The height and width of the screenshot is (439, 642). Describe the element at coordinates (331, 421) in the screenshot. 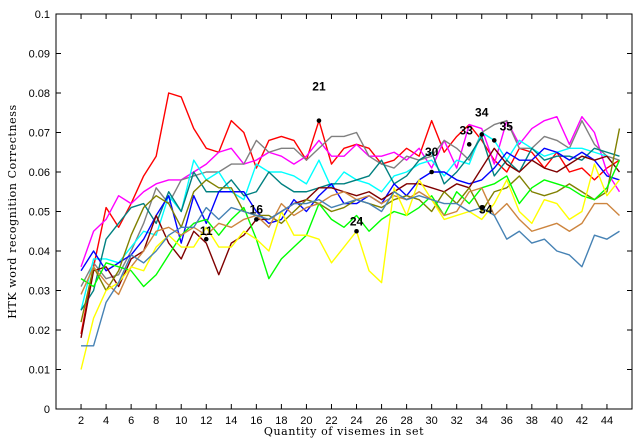

I see `x-tick-label: 22` at that location.